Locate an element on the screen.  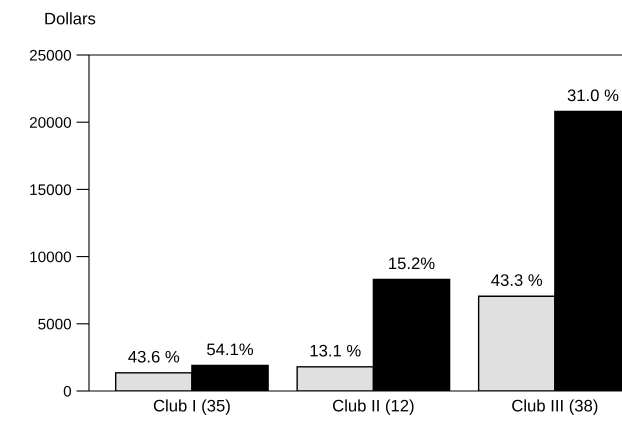
y-tick-label: 10000 is located at coordinates (51, 256).